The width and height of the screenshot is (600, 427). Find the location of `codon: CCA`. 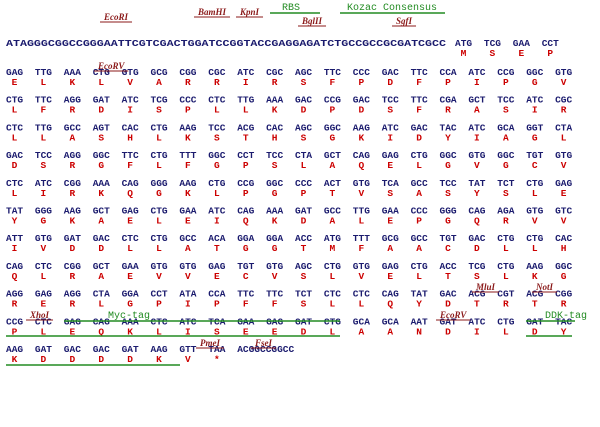

codon: CCA is located at coordinates (448, 72).